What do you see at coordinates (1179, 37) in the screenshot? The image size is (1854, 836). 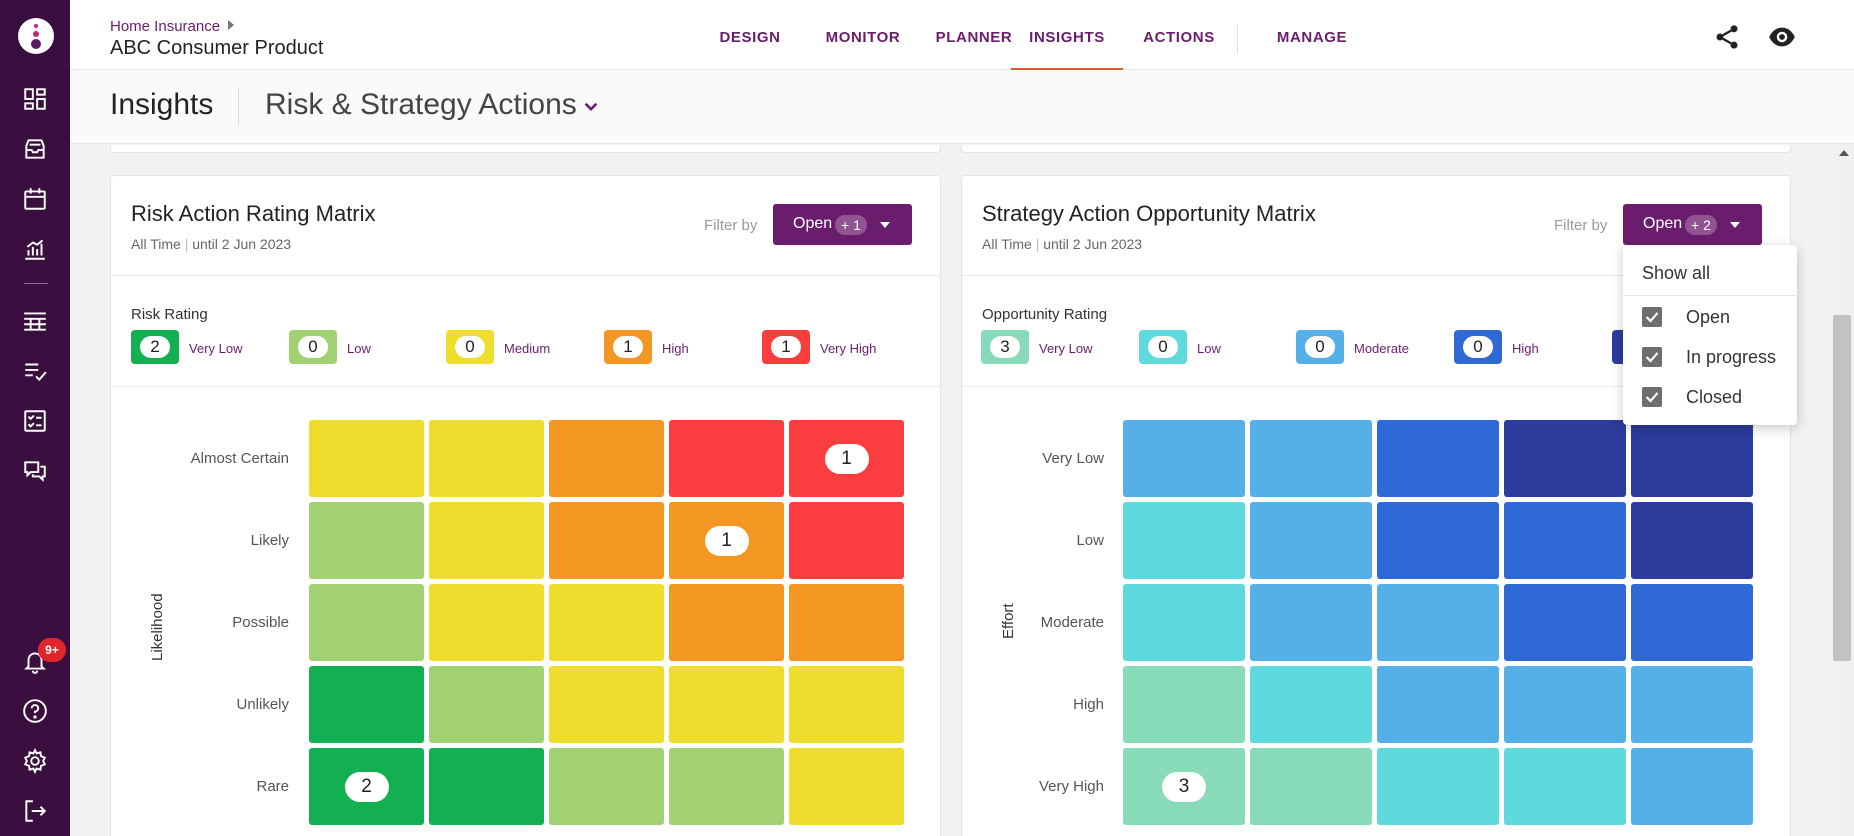 I see `tab-actions: ACTIONS` at bounding box center [1179, 37].